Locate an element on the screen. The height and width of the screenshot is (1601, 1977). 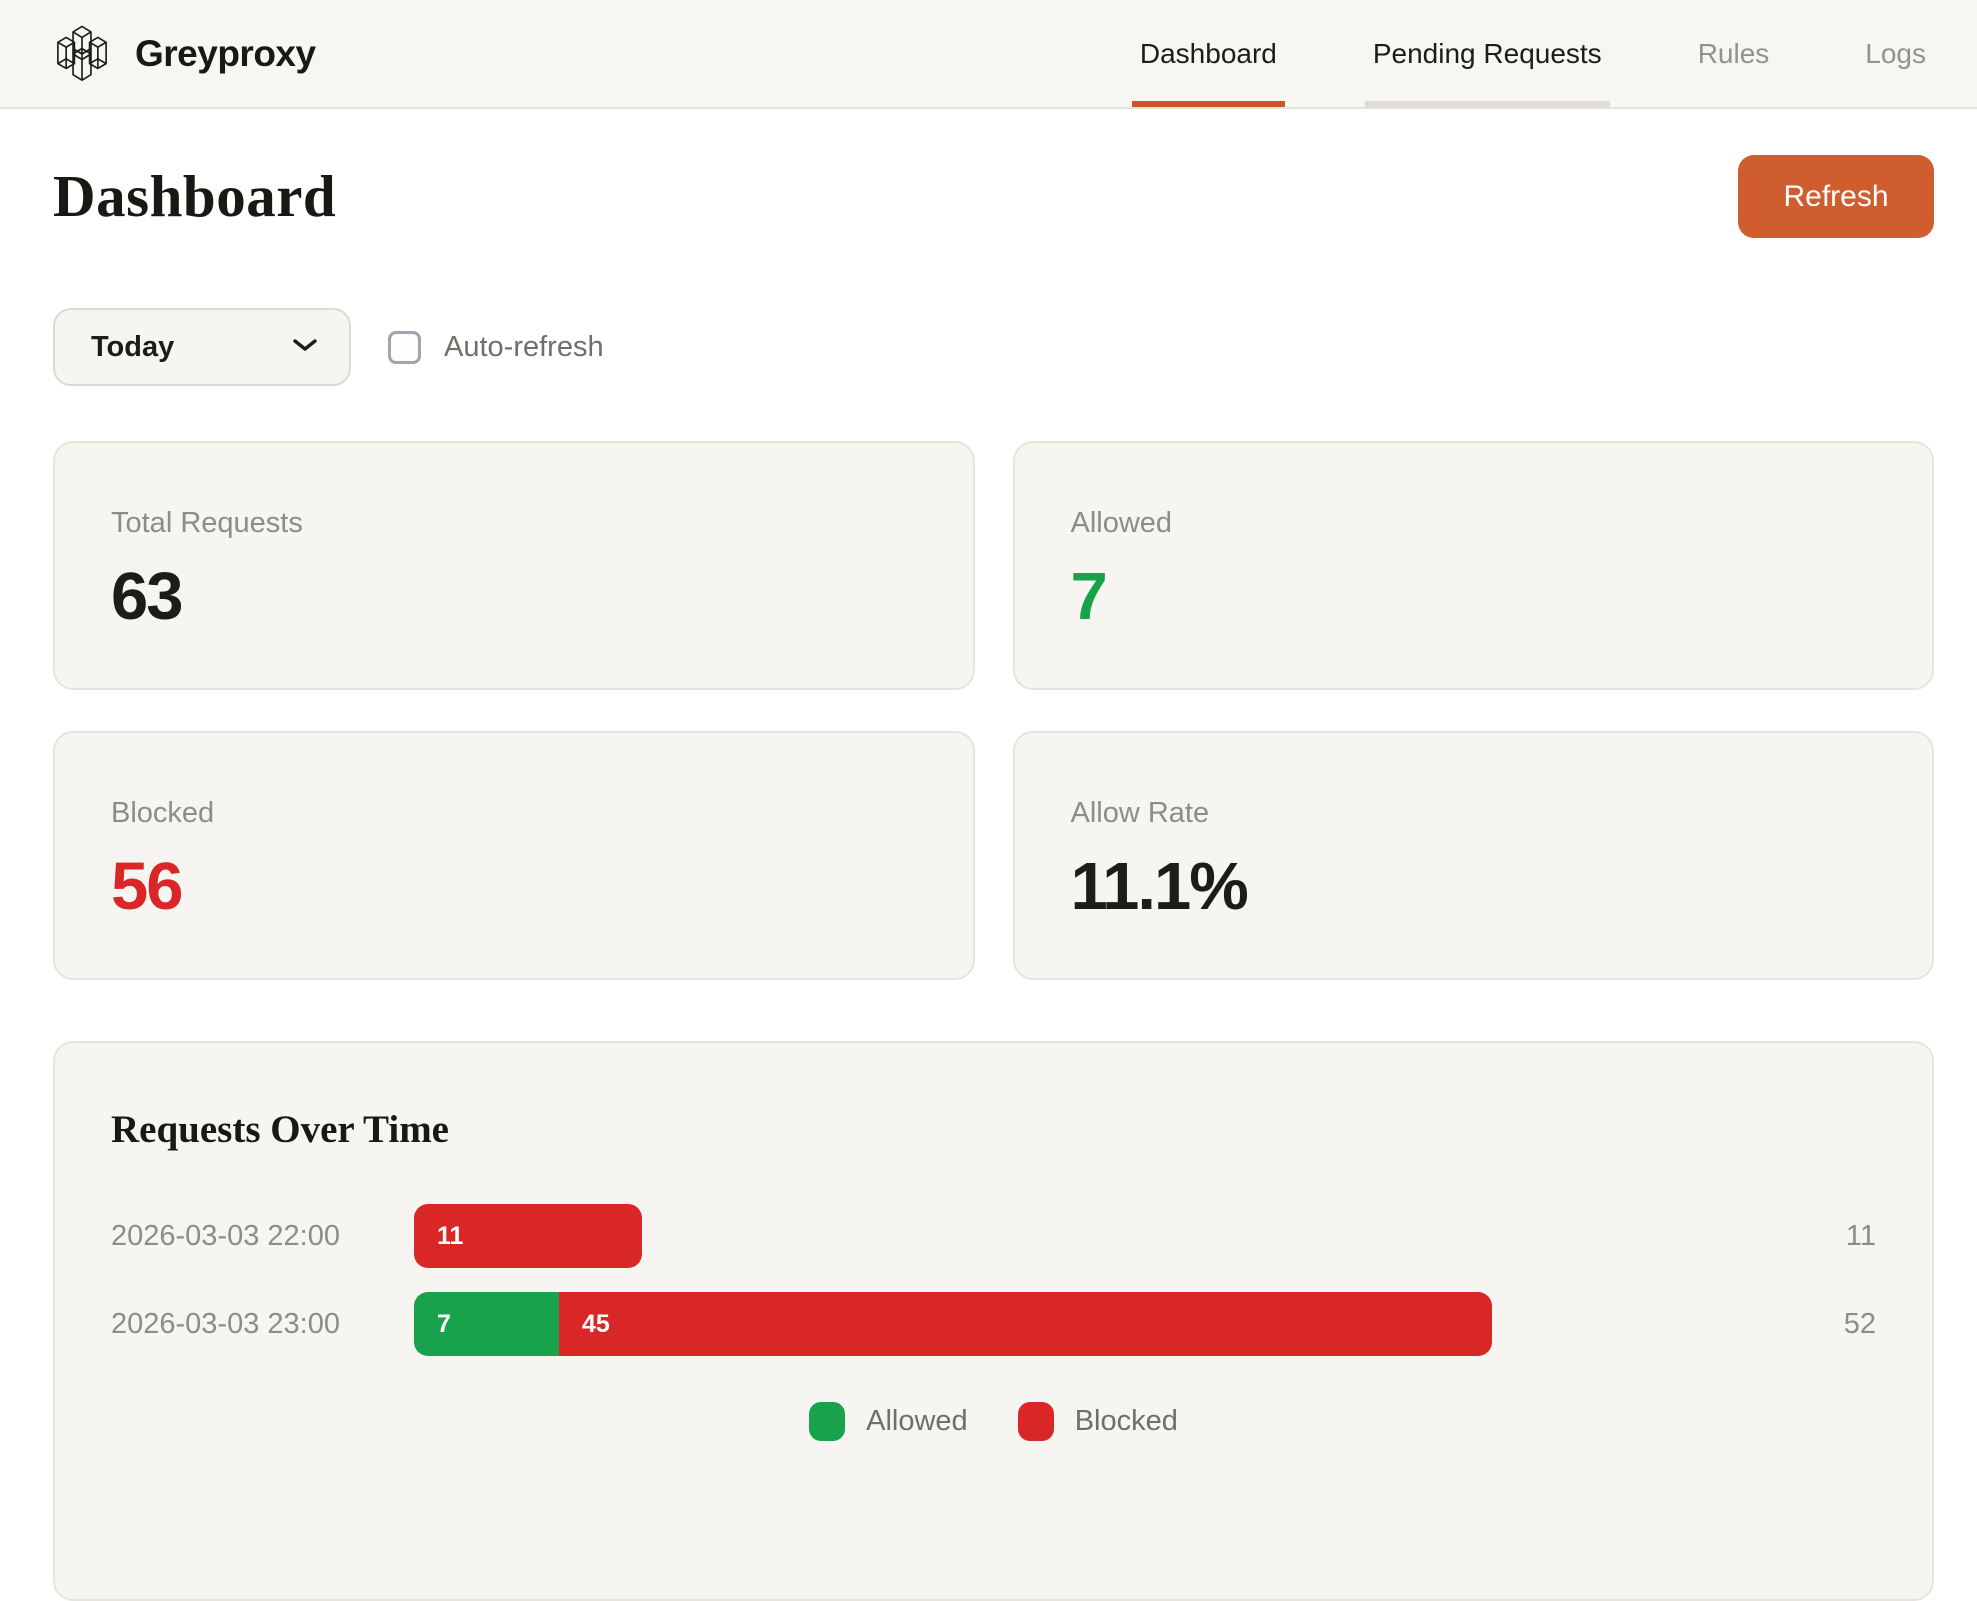
refresh-button: Refresh is located at coordinates (1836, 196).